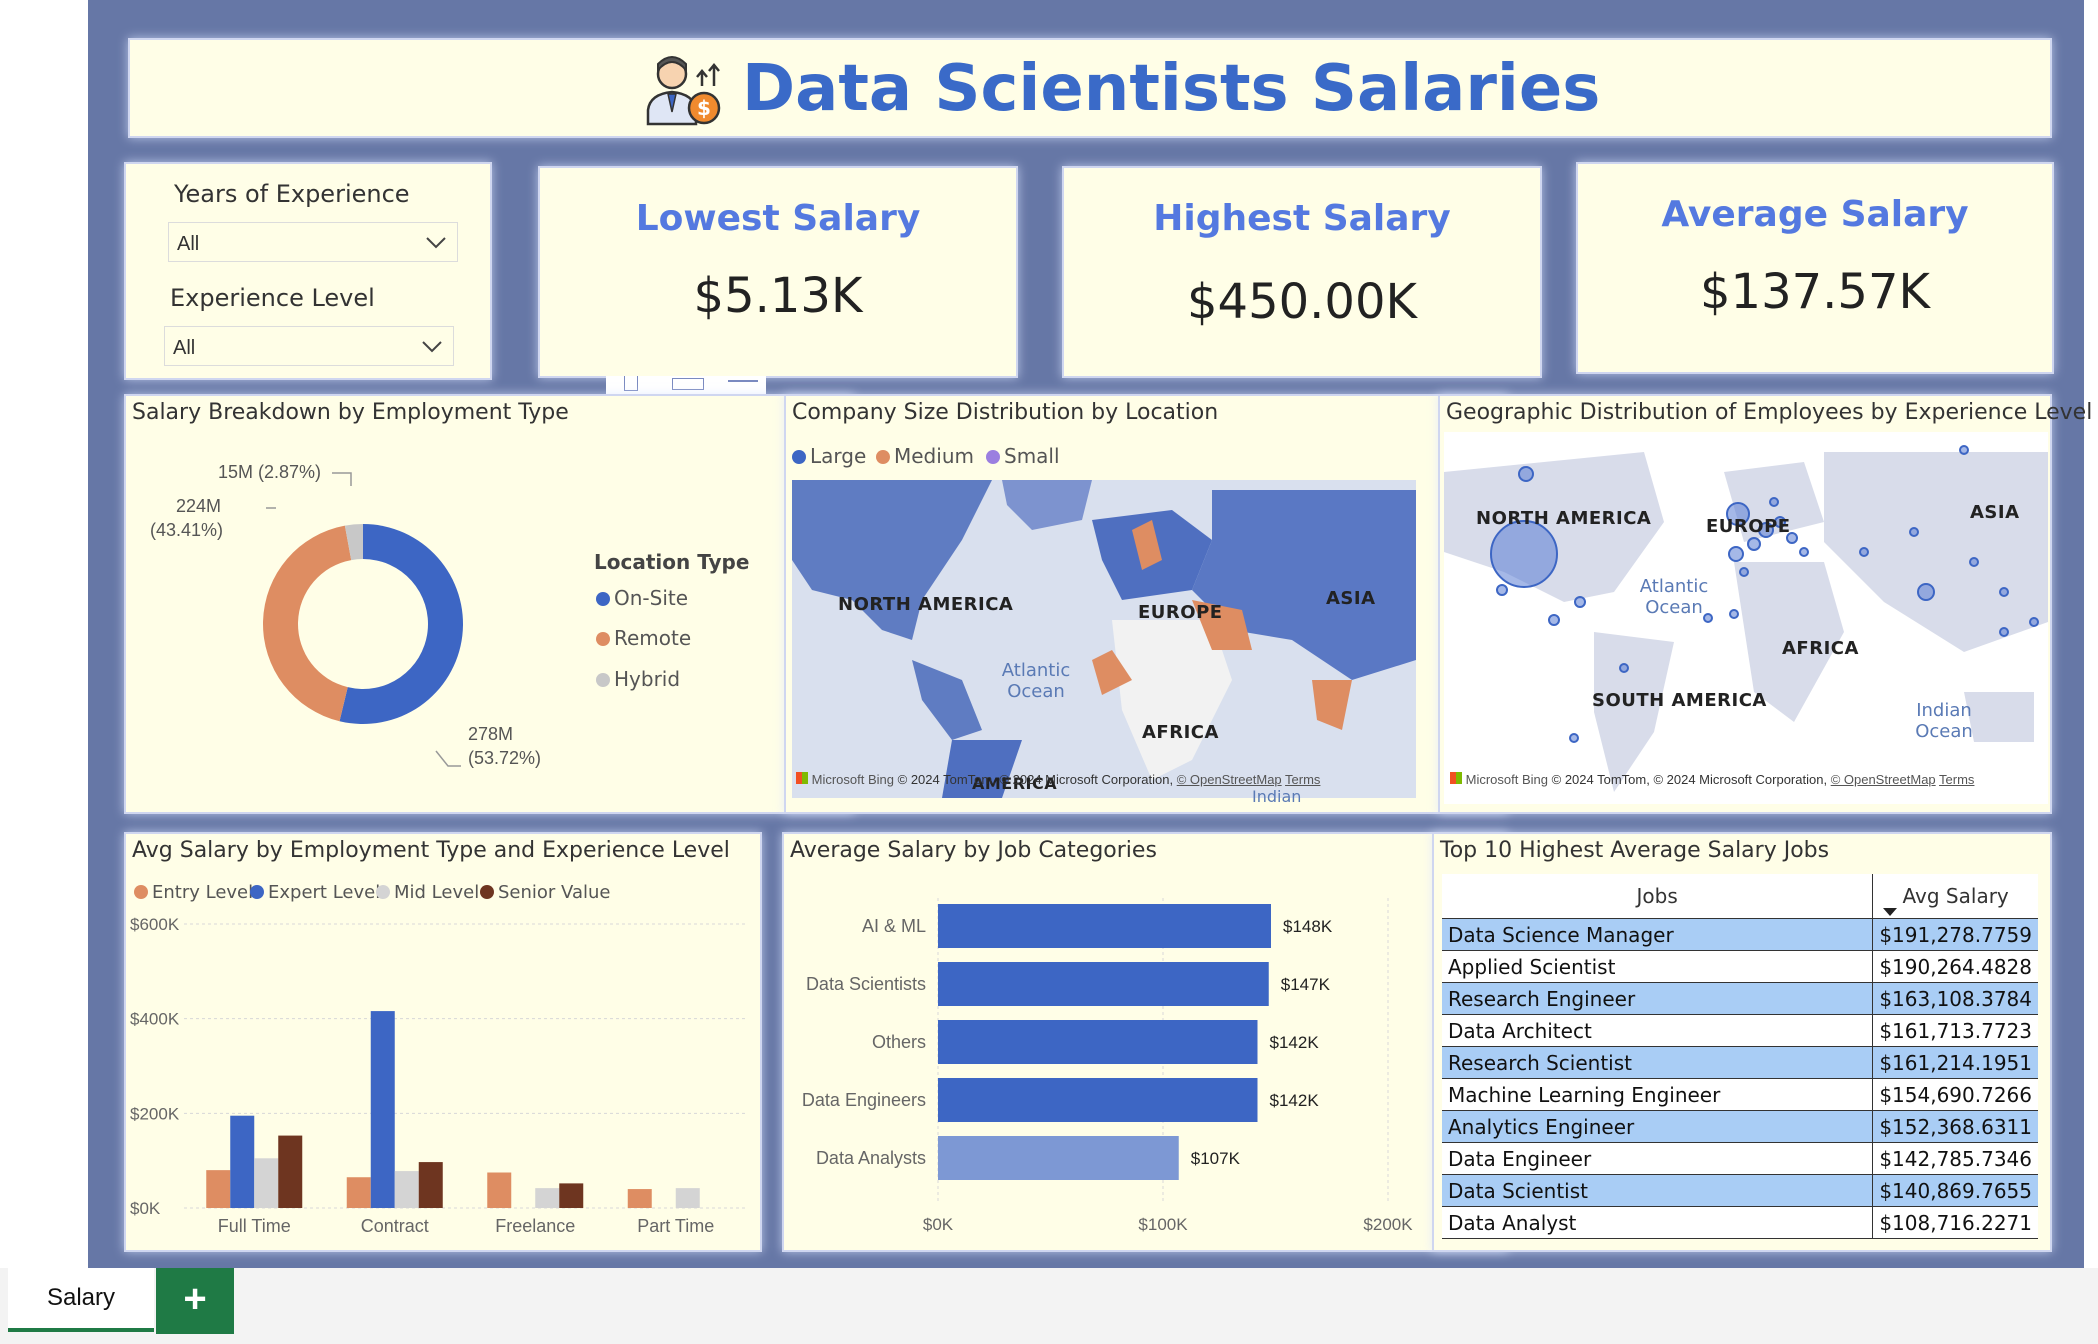 The width and height of the screenshot is (2098, 1344). Describe the element at coordinates (427, 892) in the screenshot. I see `legend-mid: Mid Level` at that location.